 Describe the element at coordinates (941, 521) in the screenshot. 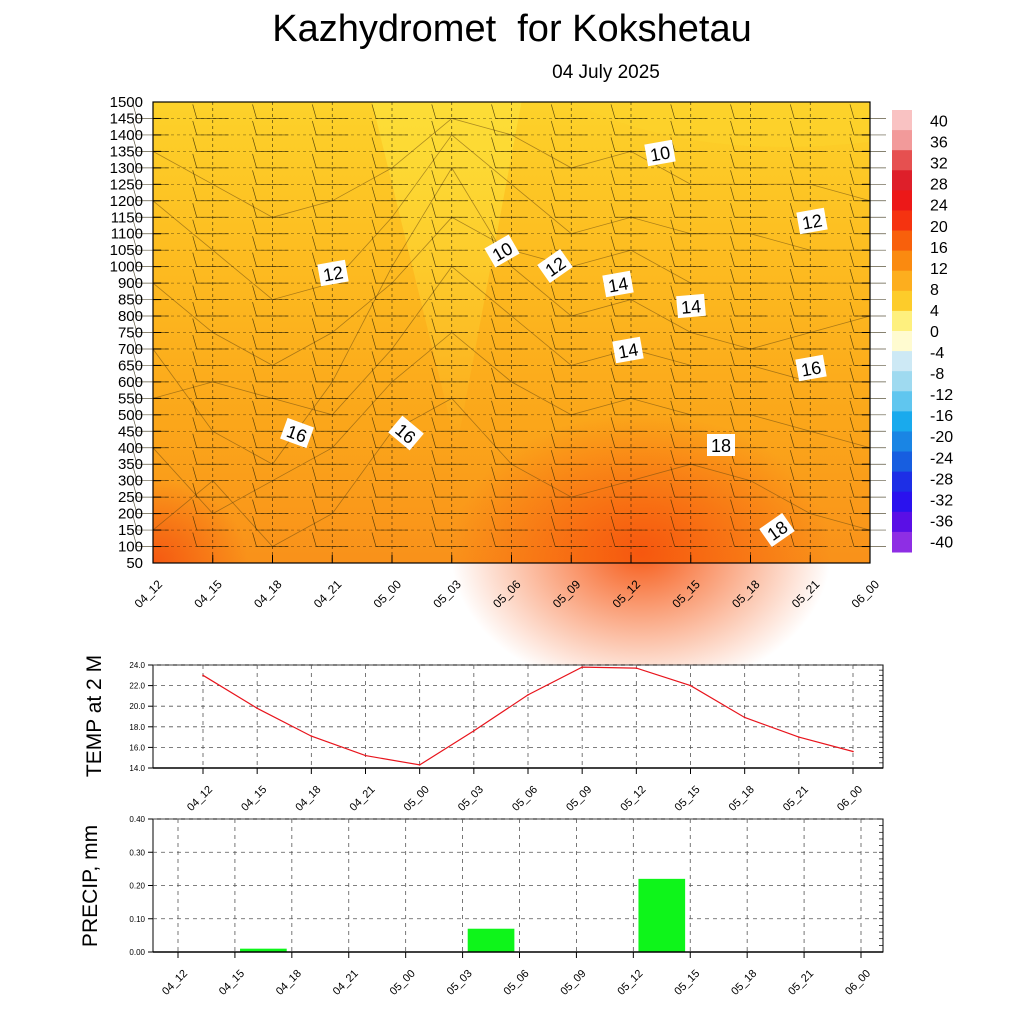

I see `colorbar-tick-label: -36` at that location.